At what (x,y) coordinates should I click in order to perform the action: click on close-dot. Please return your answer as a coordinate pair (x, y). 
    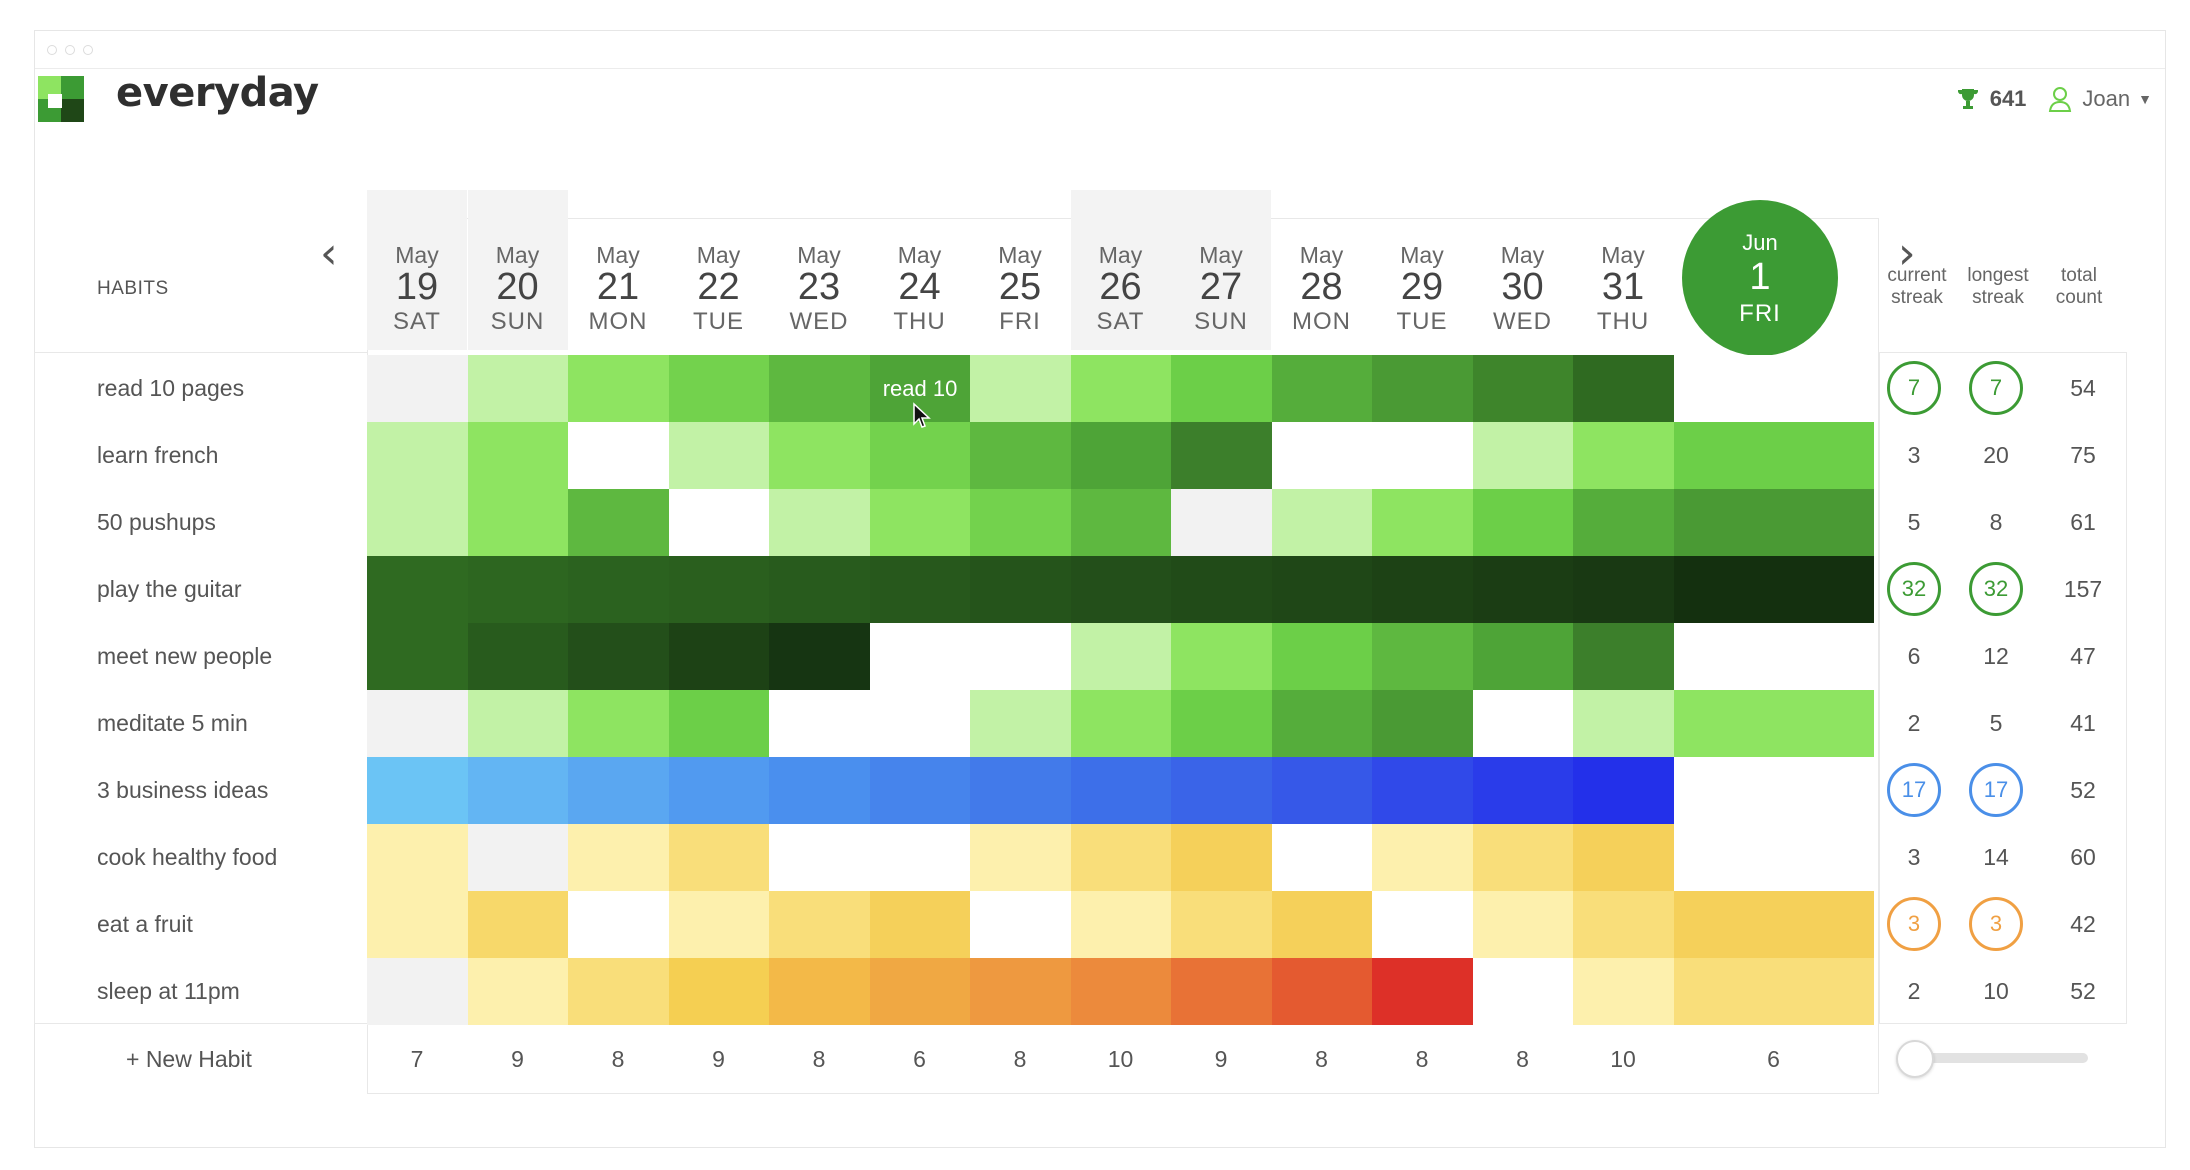
    Looking at the image, I should click on (52, 50).